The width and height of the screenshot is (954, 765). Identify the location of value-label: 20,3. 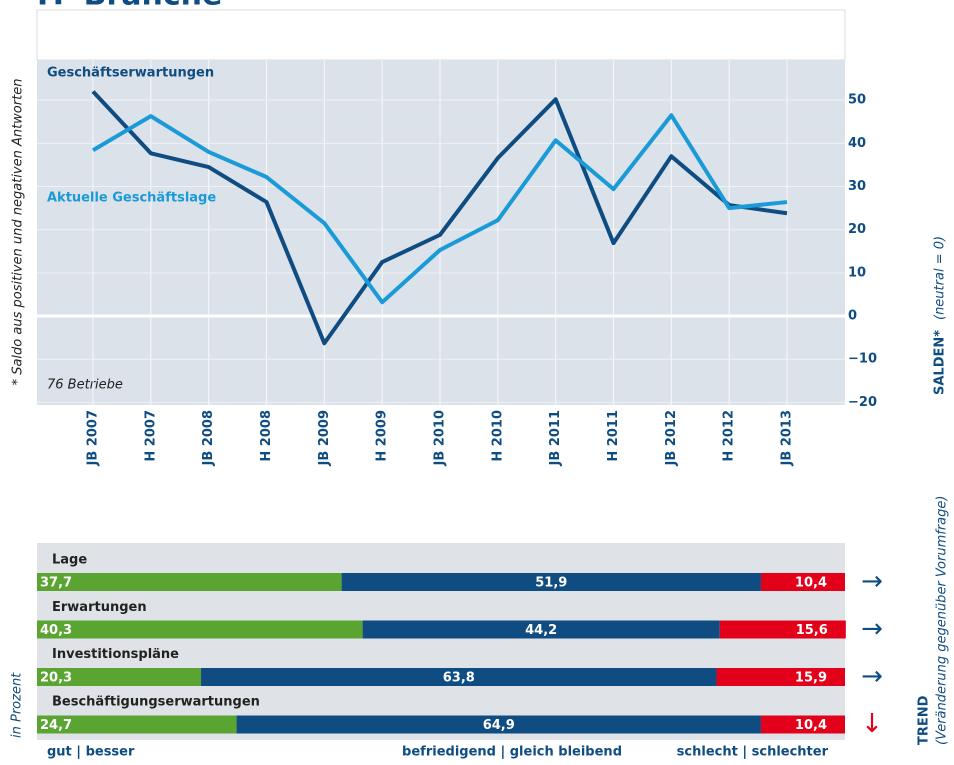
(56, 678).